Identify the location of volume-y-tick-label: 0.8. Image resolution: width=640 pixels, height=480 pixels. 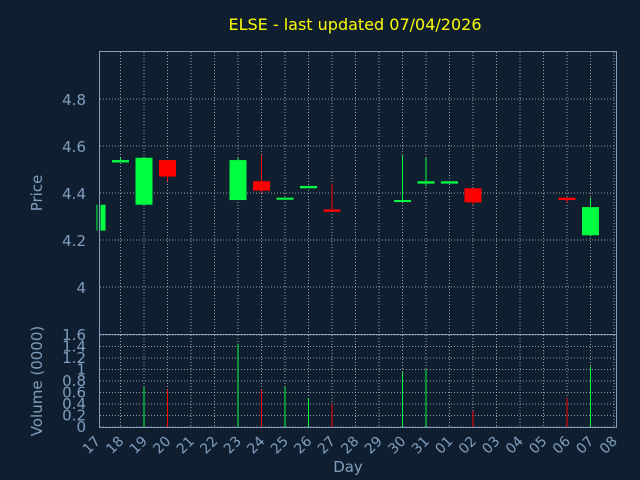
(74, 381).